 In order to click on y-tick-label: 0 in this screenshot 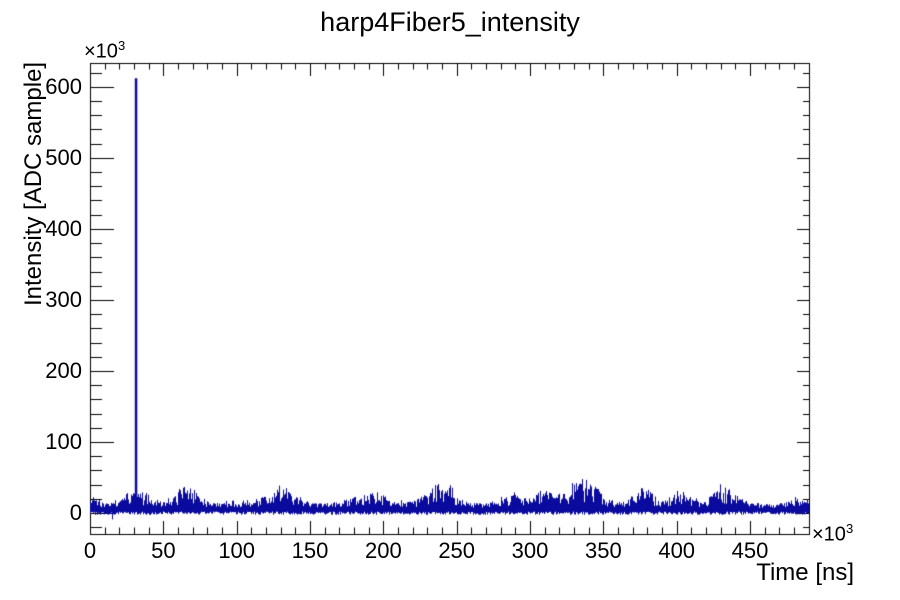, I will do `click(75, 513)`.